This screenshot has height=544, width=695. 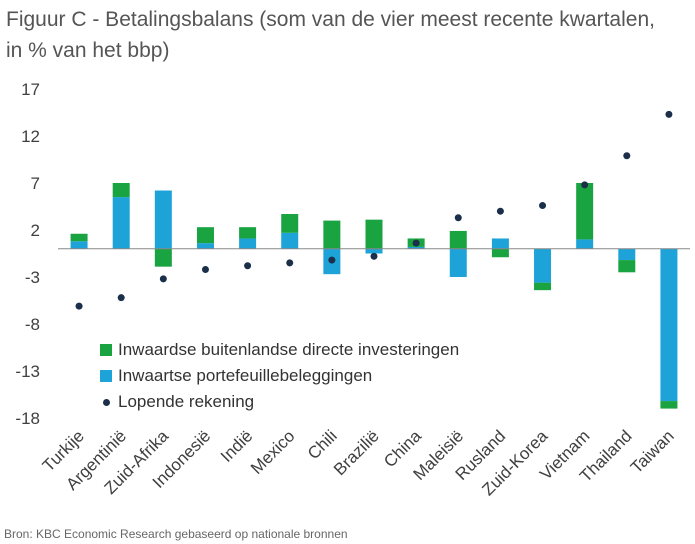 I want to click on y-tick-label: 2, so click(x=35, y=230).